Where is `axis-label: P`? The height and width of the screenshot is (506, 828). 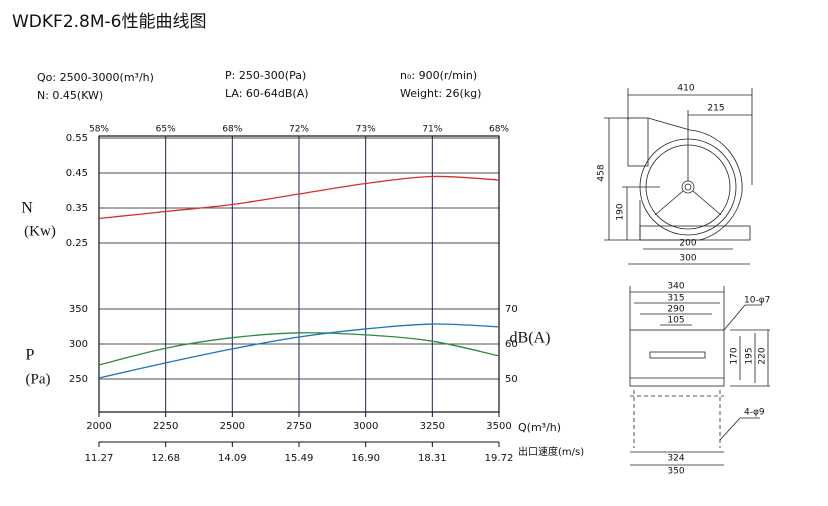
axis-label: P is located at coordinates (30, 355).